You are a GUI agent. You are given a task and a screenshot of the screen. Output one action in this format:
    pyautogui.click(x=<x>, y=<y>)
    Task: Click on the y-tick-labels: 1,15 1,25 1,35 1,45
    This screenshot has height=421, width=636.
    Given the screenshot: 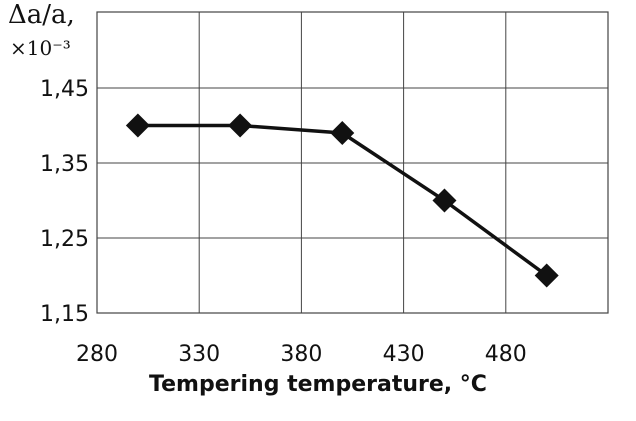 What is the action you would take?
    pyautogui.click(x=64, y=202)
    